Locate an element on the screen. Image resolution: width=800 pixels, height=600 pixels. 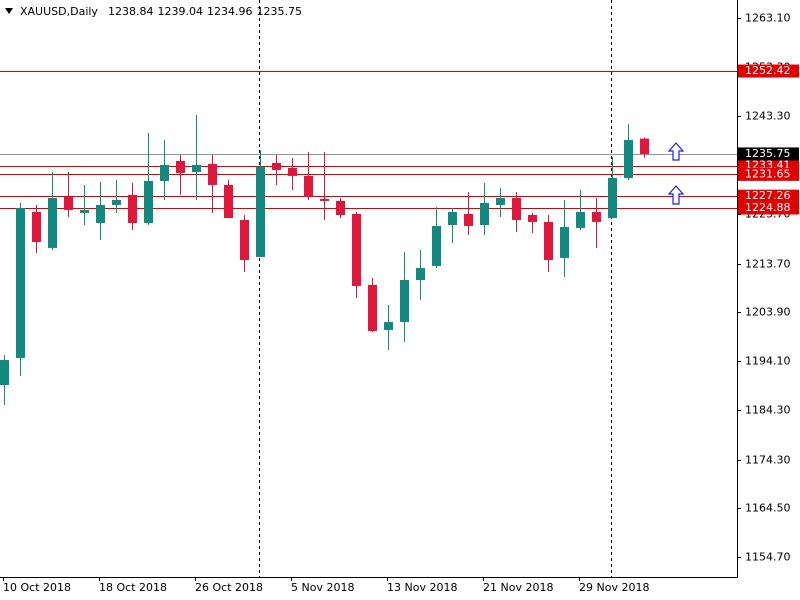
y-tick-label: 1194.10 is located at coordinates (768, 361).